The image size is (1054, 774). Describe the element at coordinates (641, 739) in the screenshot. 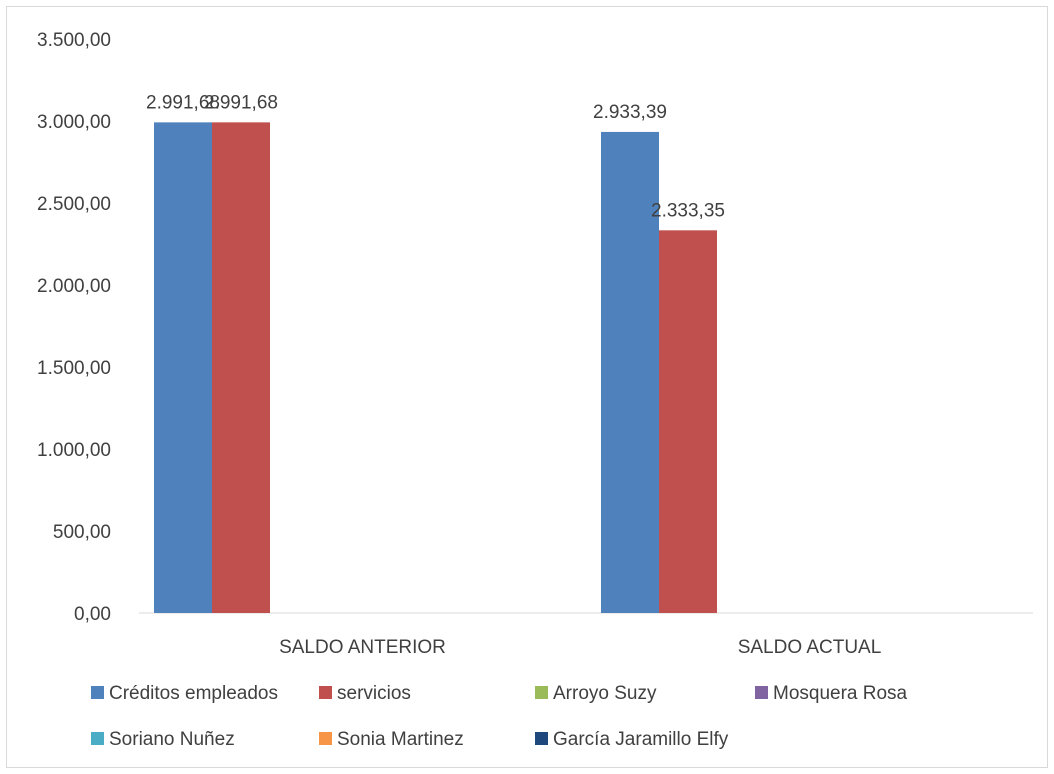

I see `legend-label: García Jaramillo Elfy` at that location.